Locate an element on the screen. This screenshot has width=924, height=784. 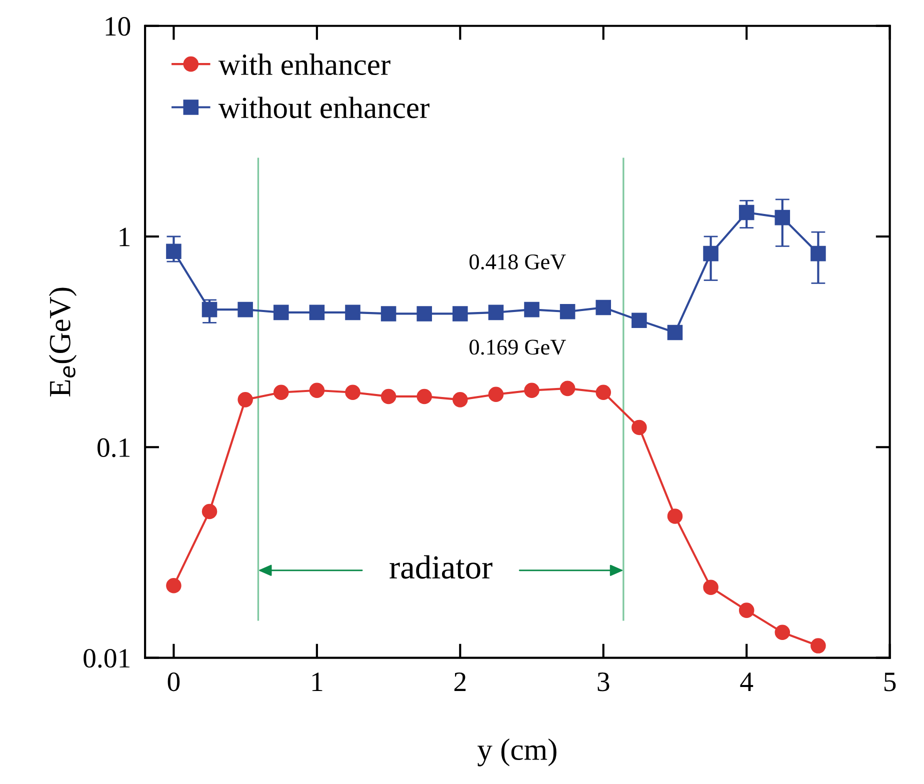
x-tick-label: 4 is located at coordinates (747, 681).